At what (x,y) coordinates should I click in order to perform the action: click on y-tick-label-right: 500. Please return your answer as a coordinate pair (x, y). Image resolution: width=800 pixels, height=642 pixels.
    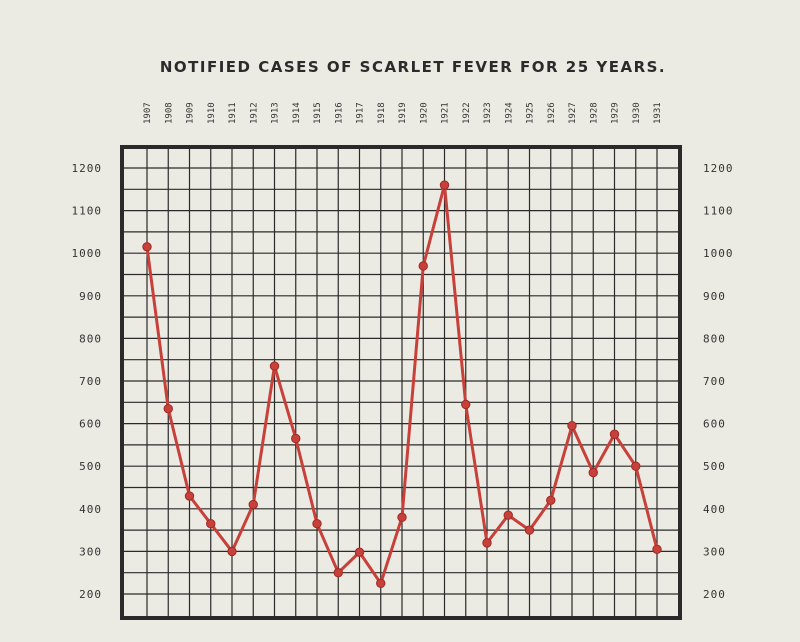
    Looking at the image, I should click on (714, 466).